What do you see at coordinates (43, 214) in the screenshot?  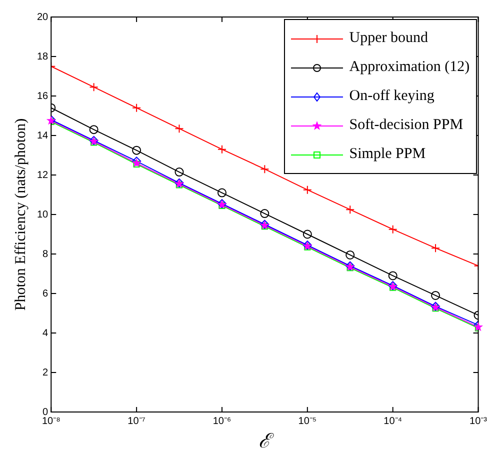 I see `y-tick-label: 10` at bounding box center [43, 214].